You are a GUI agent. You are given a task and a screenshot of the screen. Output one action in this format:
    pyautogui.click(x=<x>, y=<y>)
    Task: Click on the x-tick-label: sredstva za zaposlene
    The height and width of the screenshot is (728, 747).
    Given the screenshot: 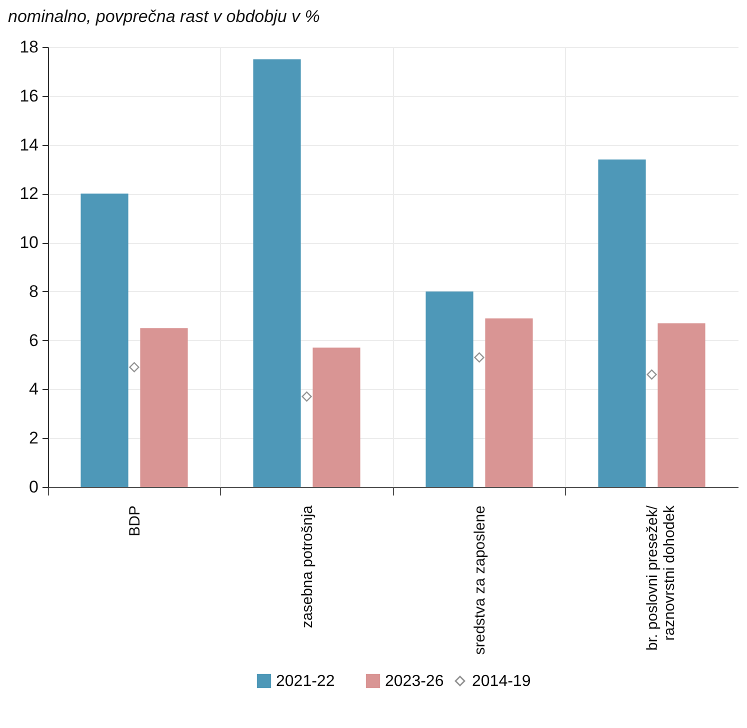 What is the action you would take?
    pyautogui.click(x=479, y=580)
    